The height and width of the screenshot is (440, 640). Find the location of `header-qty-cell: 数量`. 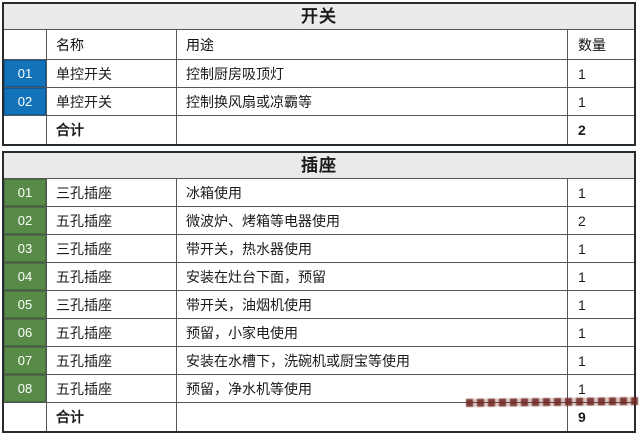

header-qty-cell: 数量 is located at coordinates (592, 44).